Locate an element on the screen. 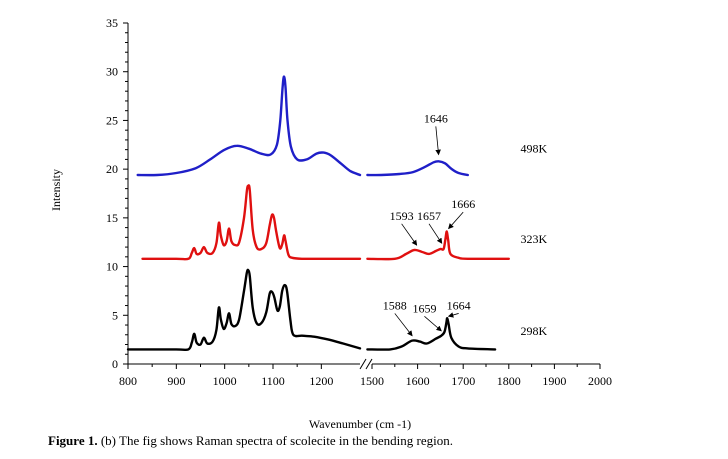 The height and width of the screenshot is (459, 728). annotation-label: 1588 is located at coordinates (395, 305).